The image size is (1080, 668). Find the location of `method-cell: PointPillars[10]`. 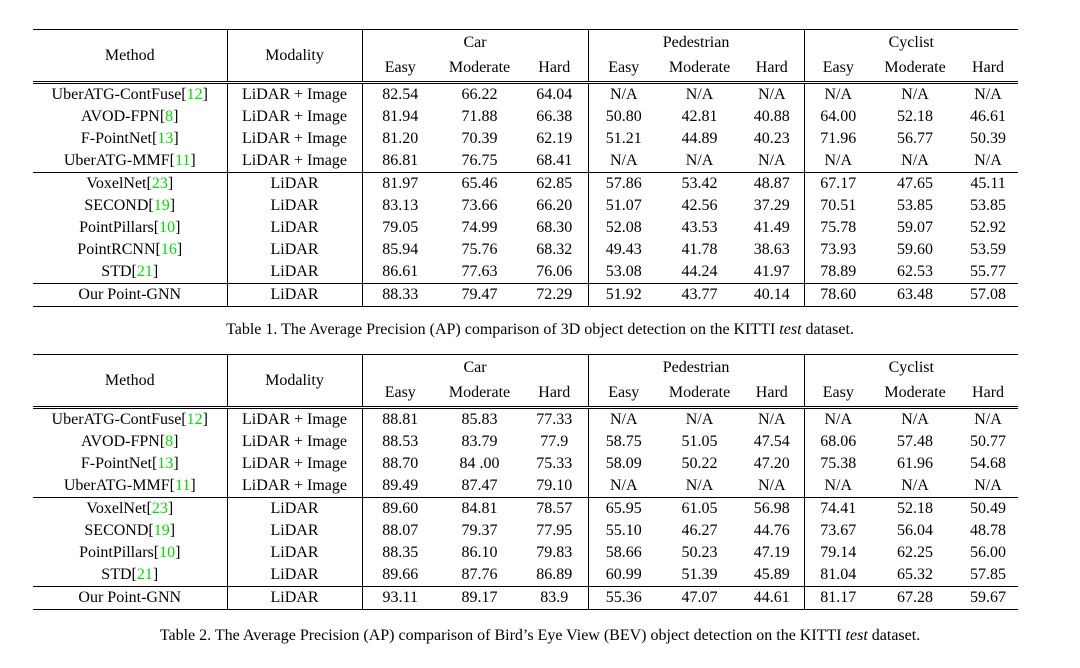

method-cell: PointPillars[10] is located at coordinates (130, 227).